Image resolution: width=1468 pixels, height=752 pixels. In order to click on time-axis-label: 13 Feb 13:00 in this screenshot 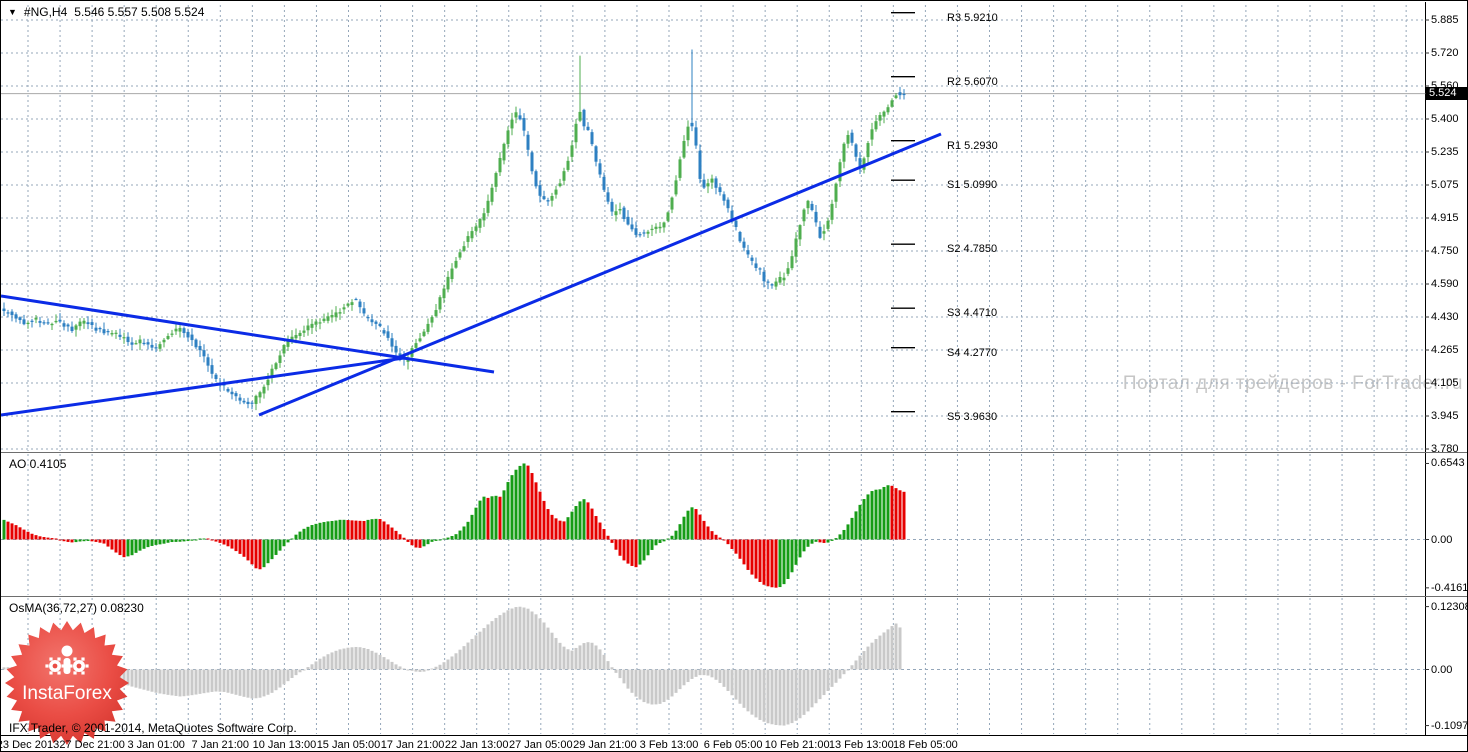, I will do `click(861, 745)`.